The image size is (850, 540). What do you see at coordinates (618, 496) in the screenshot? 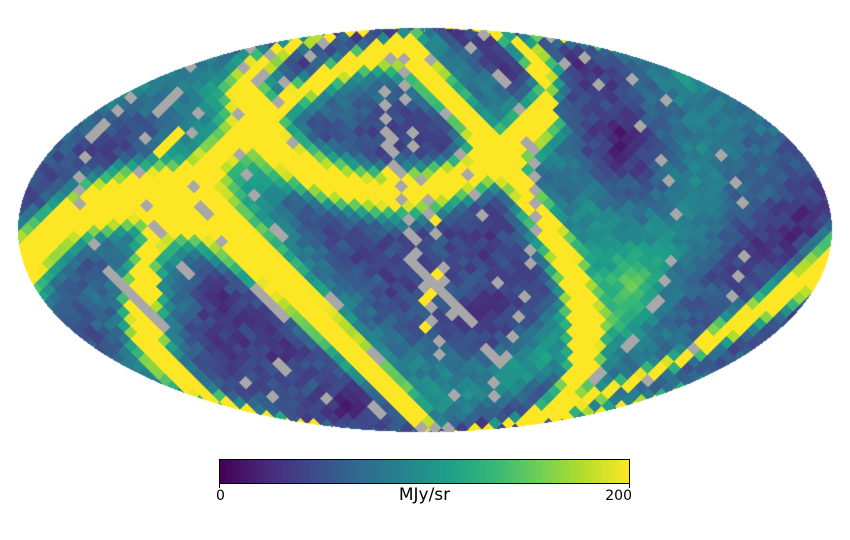
I see `colorbar-max-label: 200` at bounding box center [618, 496].